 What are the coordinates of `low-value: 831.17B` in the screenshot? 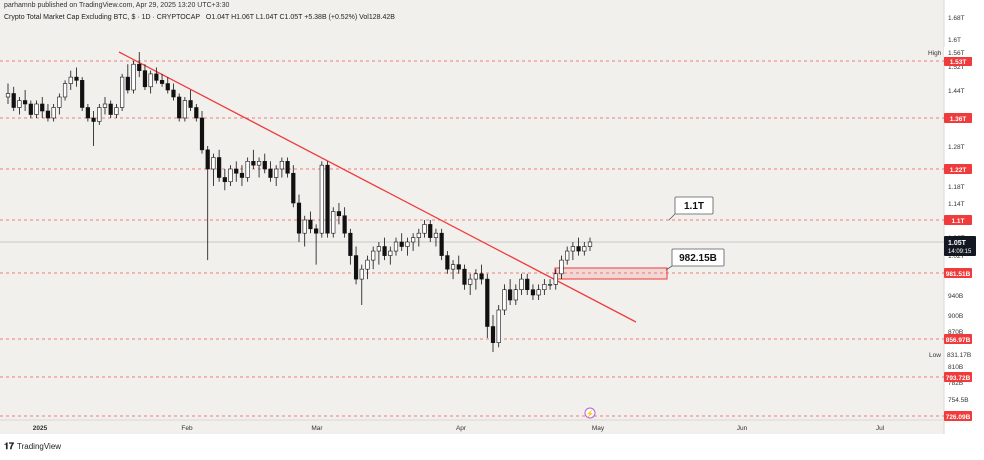 It's located at (959, 355).